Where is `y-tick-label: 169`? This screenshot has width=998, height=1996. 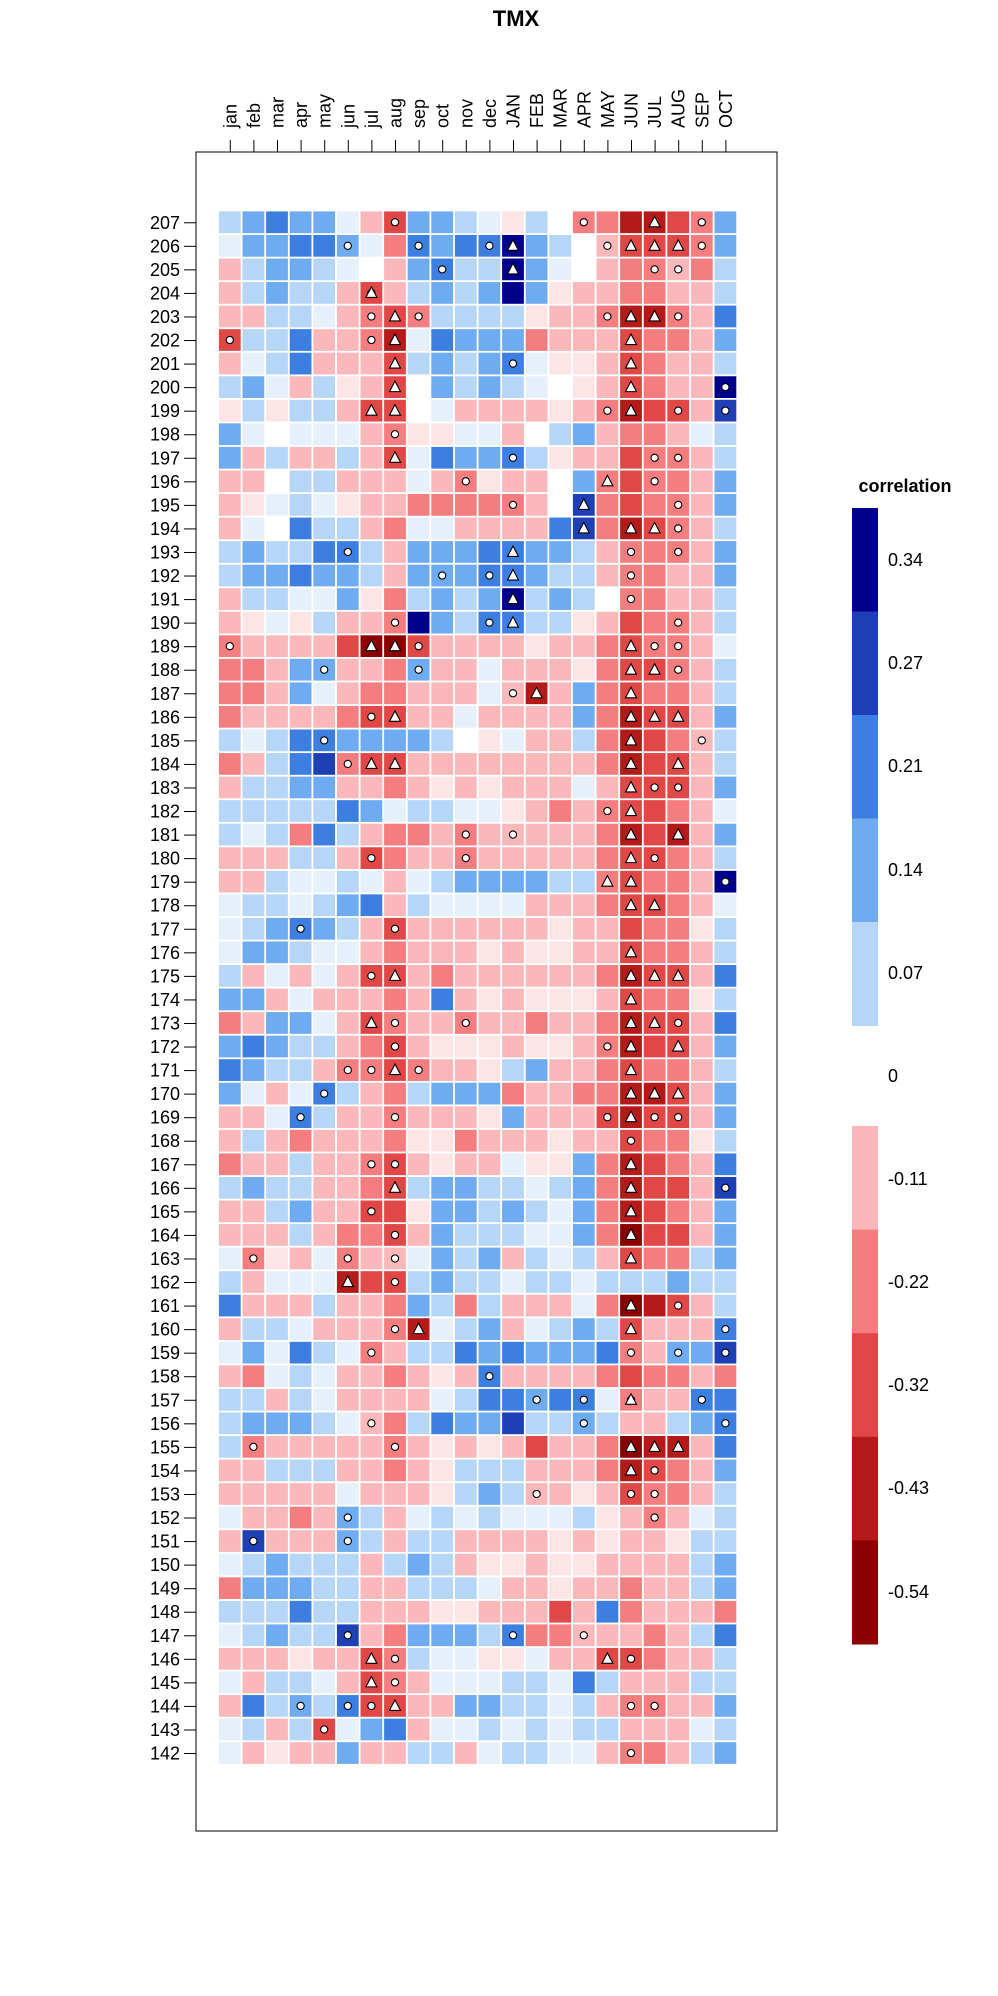 y-tick-label: 169 is located at coordinates (165, 1118).